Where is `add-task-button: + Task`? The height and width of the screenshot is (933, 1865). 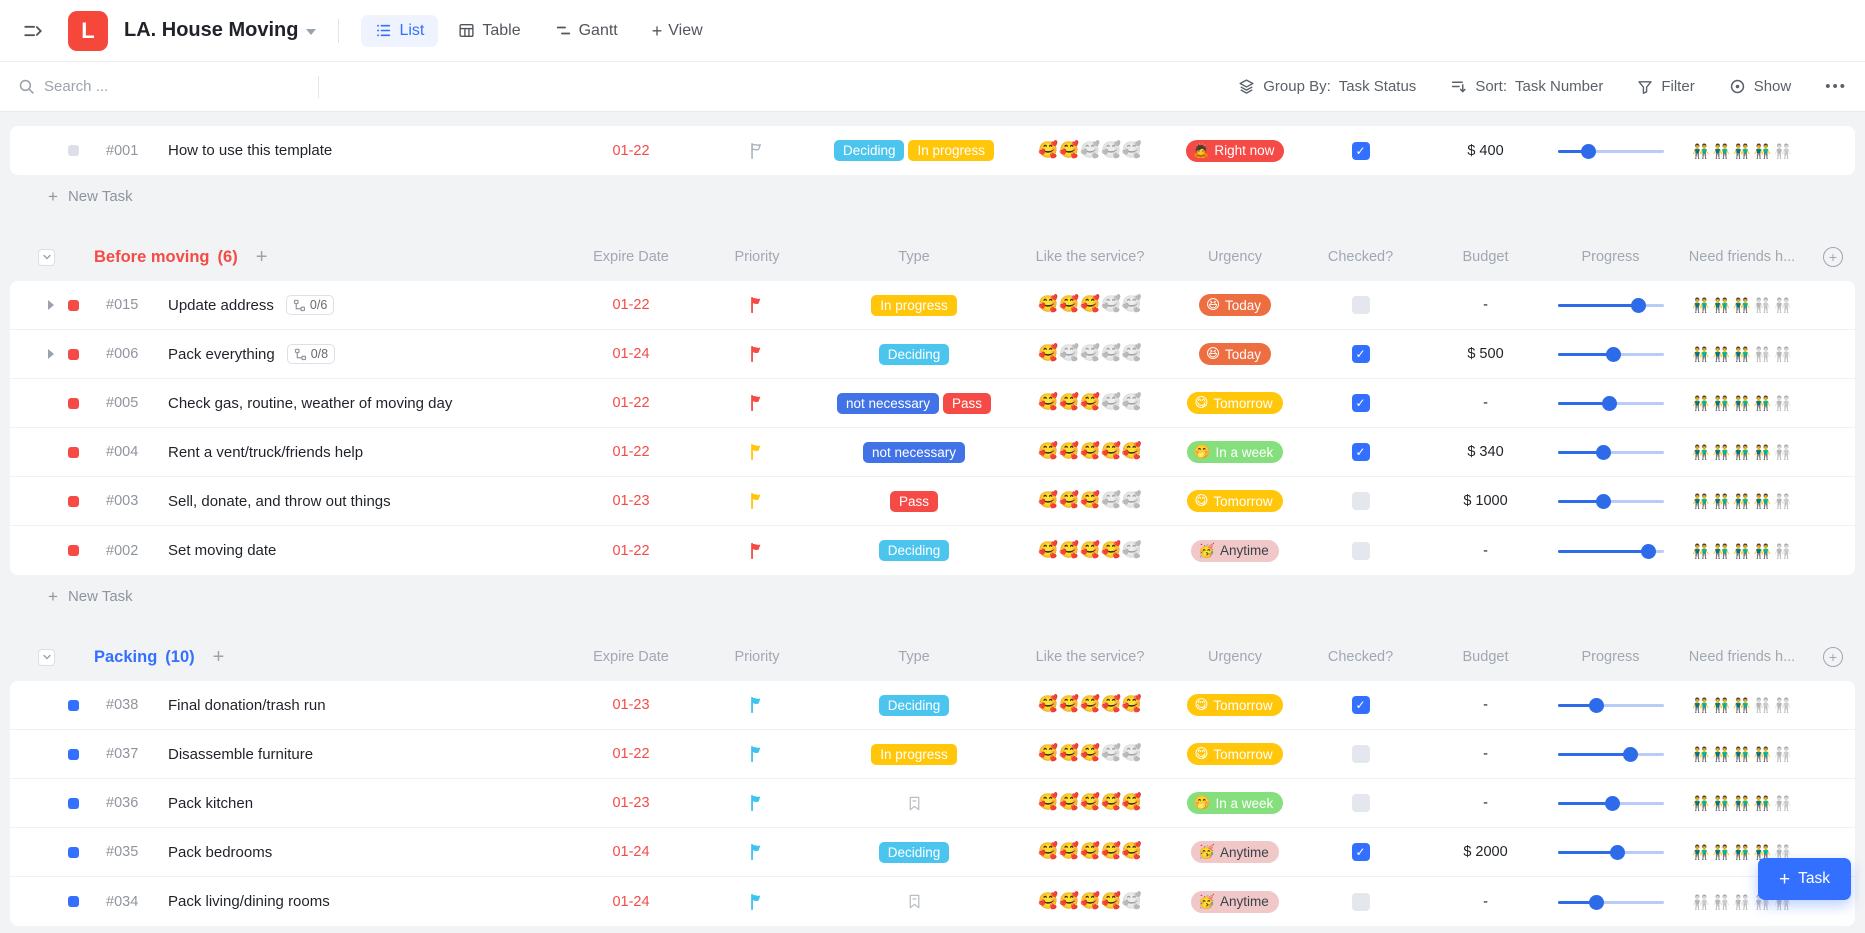
add-task-button: + Task is located at coordinates (1804, 879).